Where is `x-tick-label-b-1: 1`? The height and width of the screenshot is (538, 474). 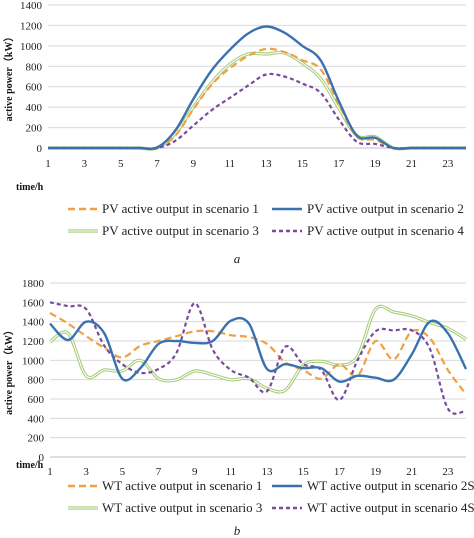 x-tick-label-b-1: 1 is located at coordinates (50, 472).